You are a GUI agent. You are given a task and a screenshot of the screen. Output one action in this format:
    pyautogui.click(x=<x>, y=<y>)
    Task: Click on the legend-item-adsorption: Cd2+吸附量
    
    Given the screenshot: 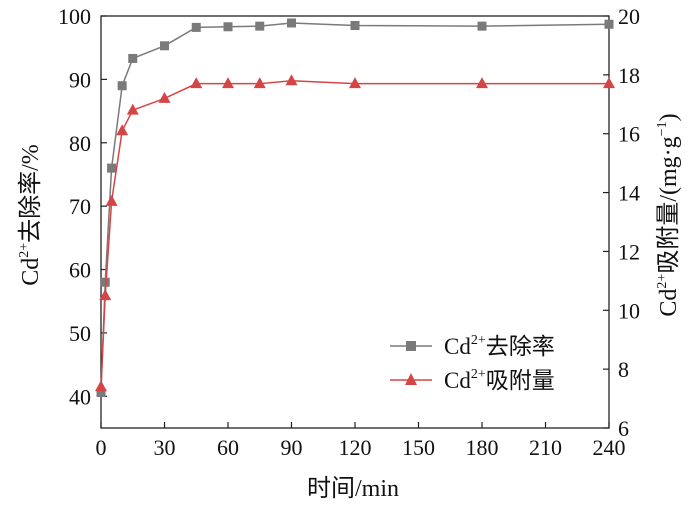 What is the action you would take?
    pyautogui.click(x=472, y=380)
    